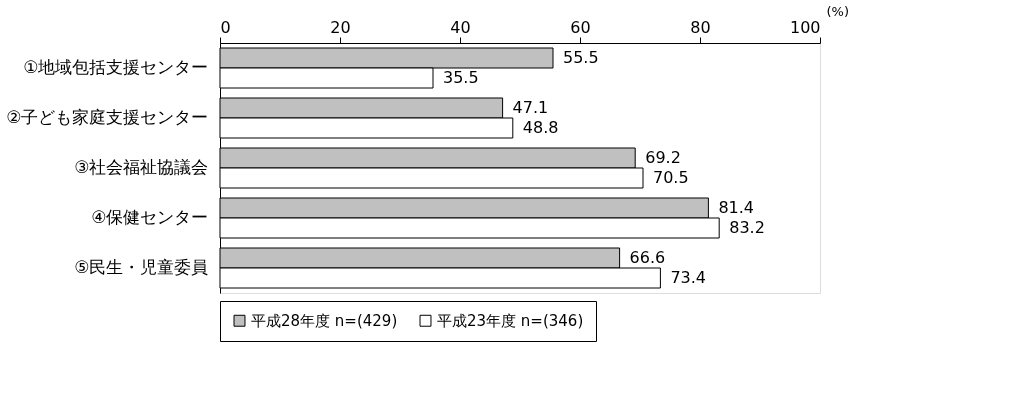  What do you see at coordinates (647, 257) in the screenshot?
I see `data-label: 66.6` at bounding box center [647, 257].